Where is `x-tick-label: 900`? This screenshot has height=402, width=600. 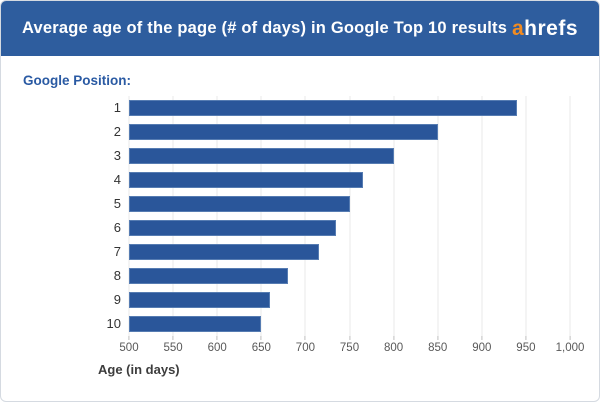 x-tick-label: 900 is located at coordinates (482, 348).